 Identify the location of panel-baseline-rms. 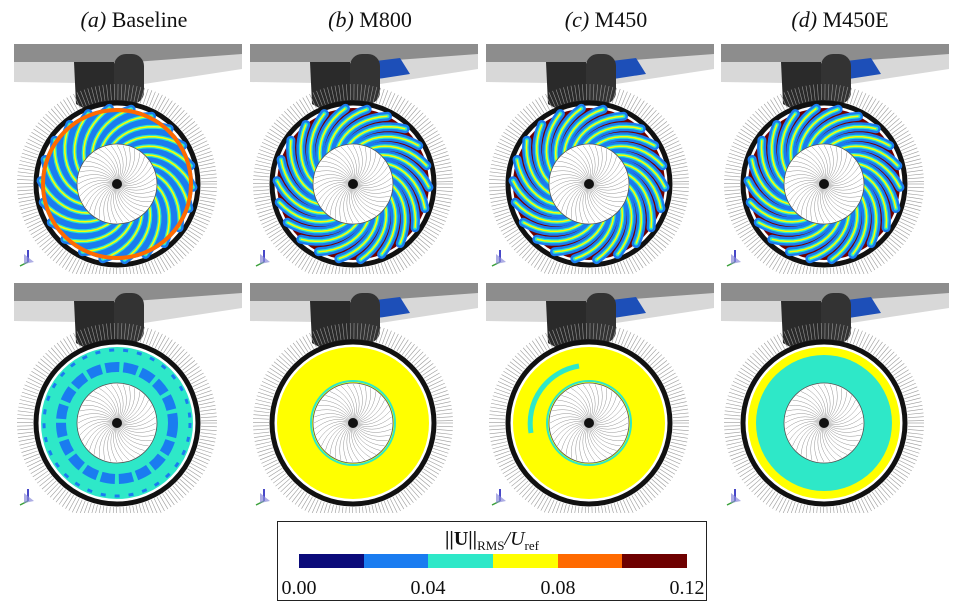
(128, 398).